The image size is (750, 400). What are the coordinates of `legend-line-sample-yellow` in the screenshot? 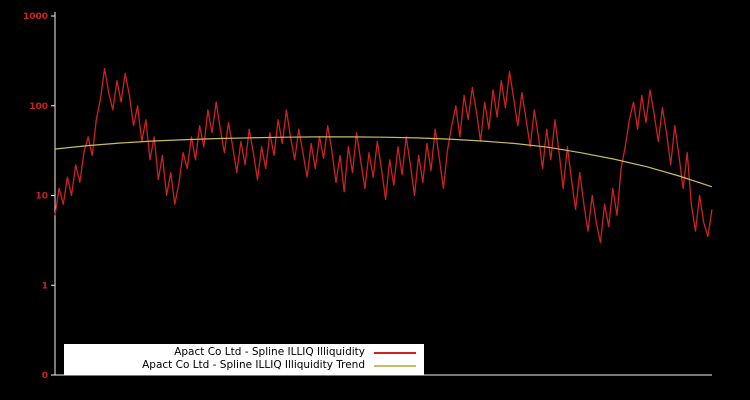 It's located at (395, 365).